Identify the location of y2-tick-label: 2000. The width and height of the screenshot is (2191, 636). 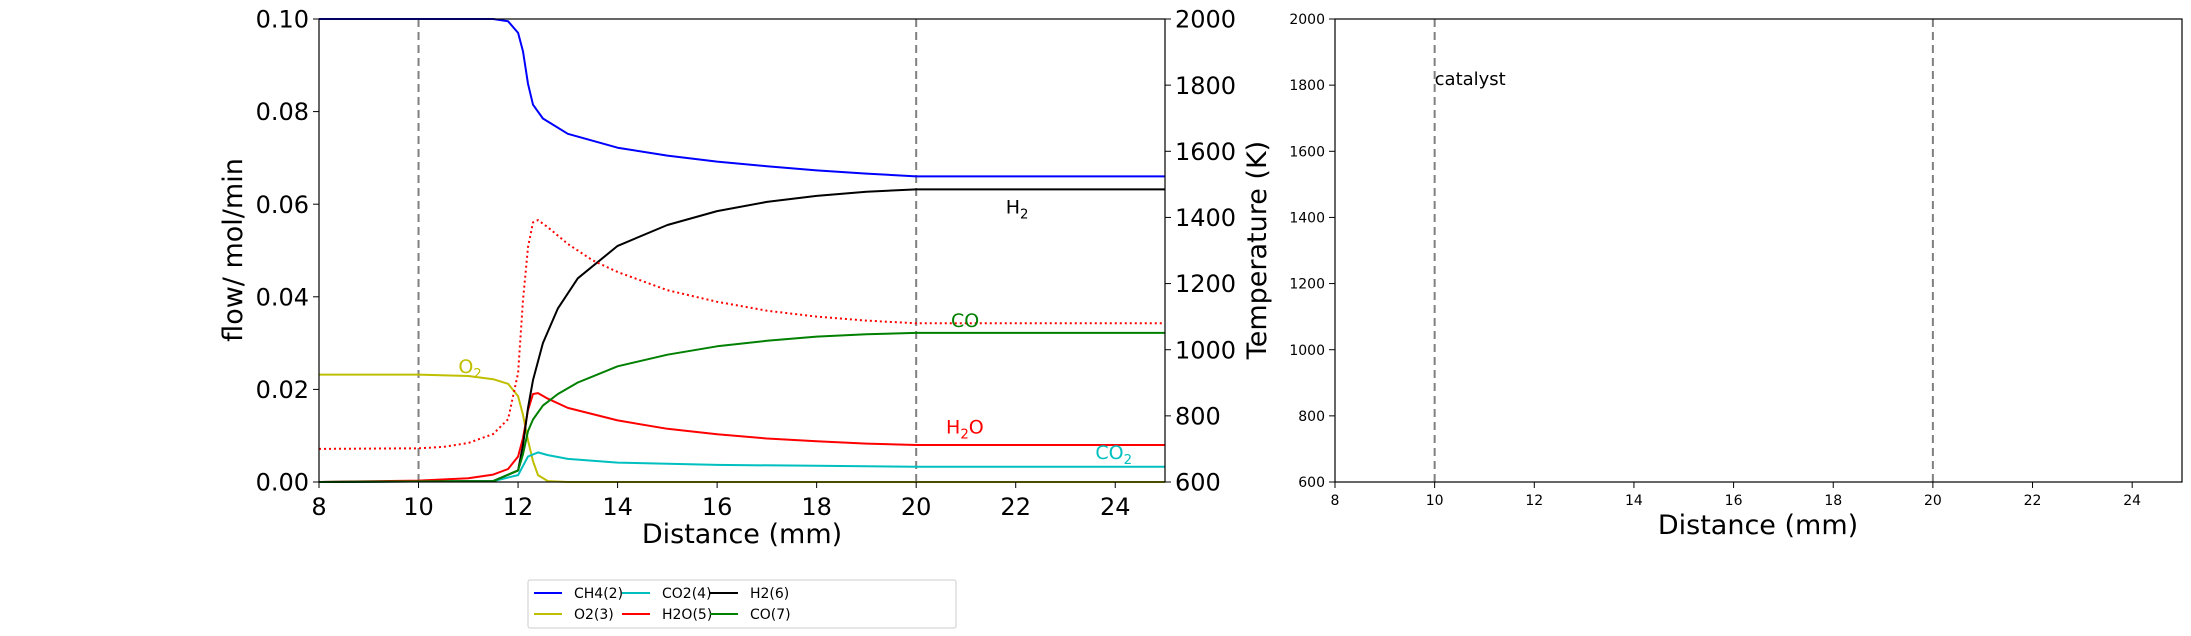
(1205, 20).